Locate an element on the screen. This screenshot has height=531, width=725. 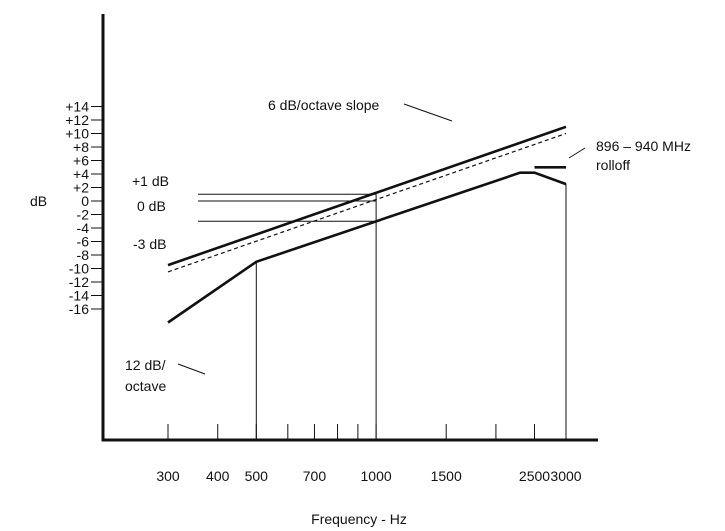
reference-label-0db: 0 dB is located at coordinates (151, 206).